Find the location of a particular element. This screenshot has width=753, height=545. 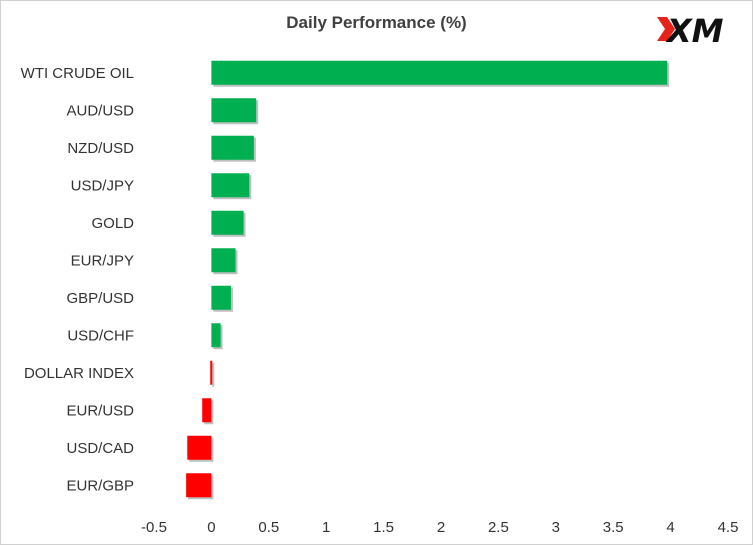

x-tick-label: 2.5 is located at coordinates (498, 527).